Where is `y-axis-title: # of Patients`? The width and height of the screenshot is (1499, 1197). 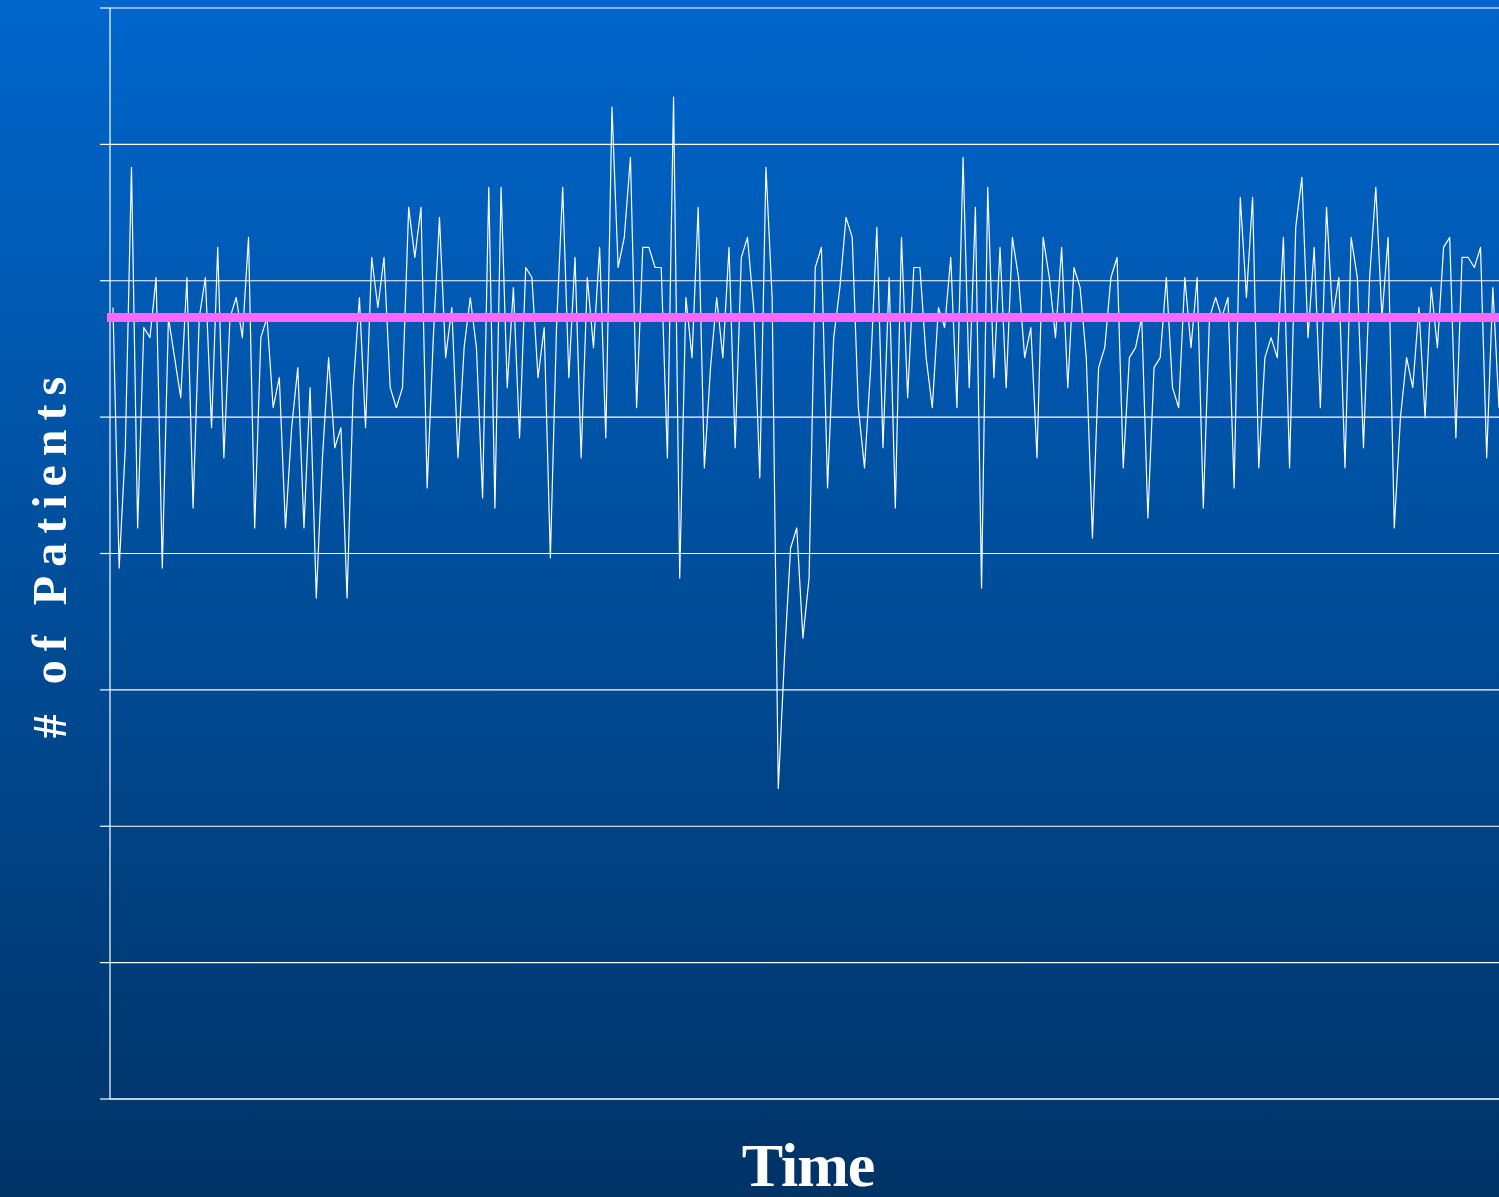 y-axis-title: # of Patients is located at coordinates (49, 553).